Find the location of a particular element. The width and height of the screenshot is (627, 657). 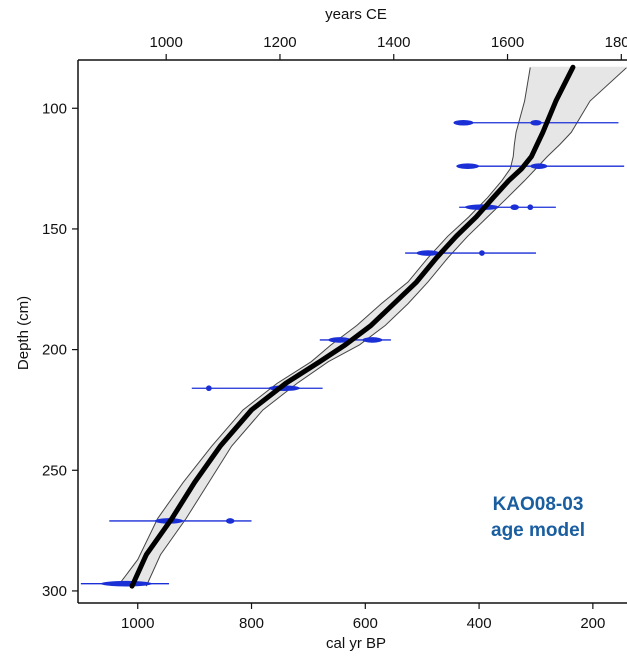

y-tick-label: 200 is located at coordinates (54, 350).